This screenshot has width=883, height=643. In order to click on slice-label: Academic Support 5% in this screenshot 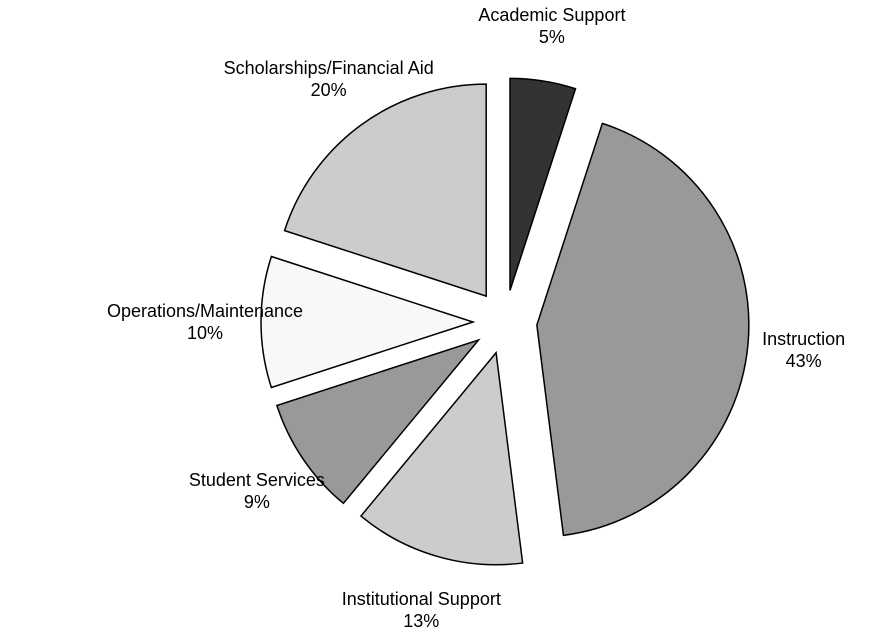, I will do `click(552, 26)`.